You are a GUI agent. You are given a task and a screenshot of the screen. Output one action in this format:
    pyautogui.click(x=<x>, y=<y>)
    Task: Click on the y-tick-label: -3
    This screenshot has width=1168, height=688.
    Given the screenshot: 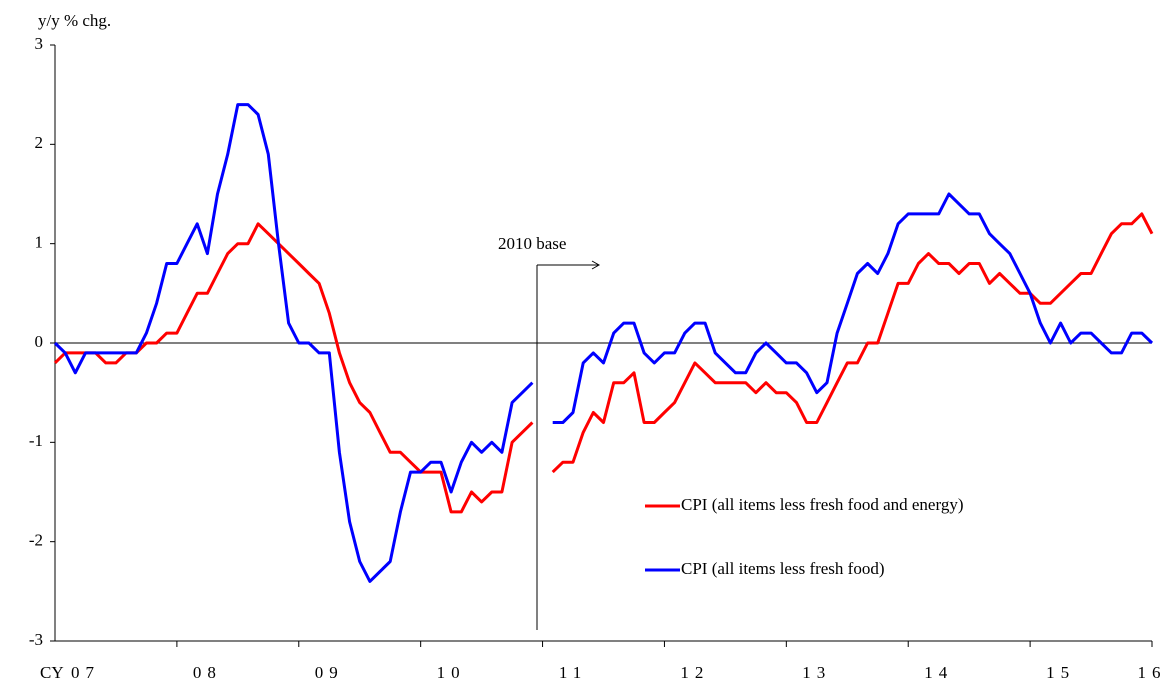 What is the action you would take?
    pyautogui.click(x=36, y=639)
    